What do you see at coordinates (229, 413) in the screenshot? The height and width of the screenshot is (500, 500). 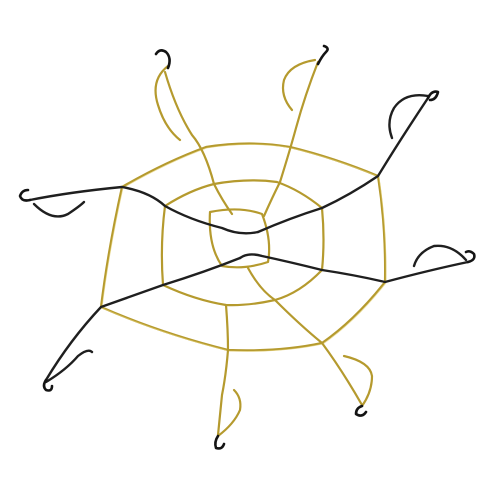 I see `tail-bottom` at bounding box center [229, 413].